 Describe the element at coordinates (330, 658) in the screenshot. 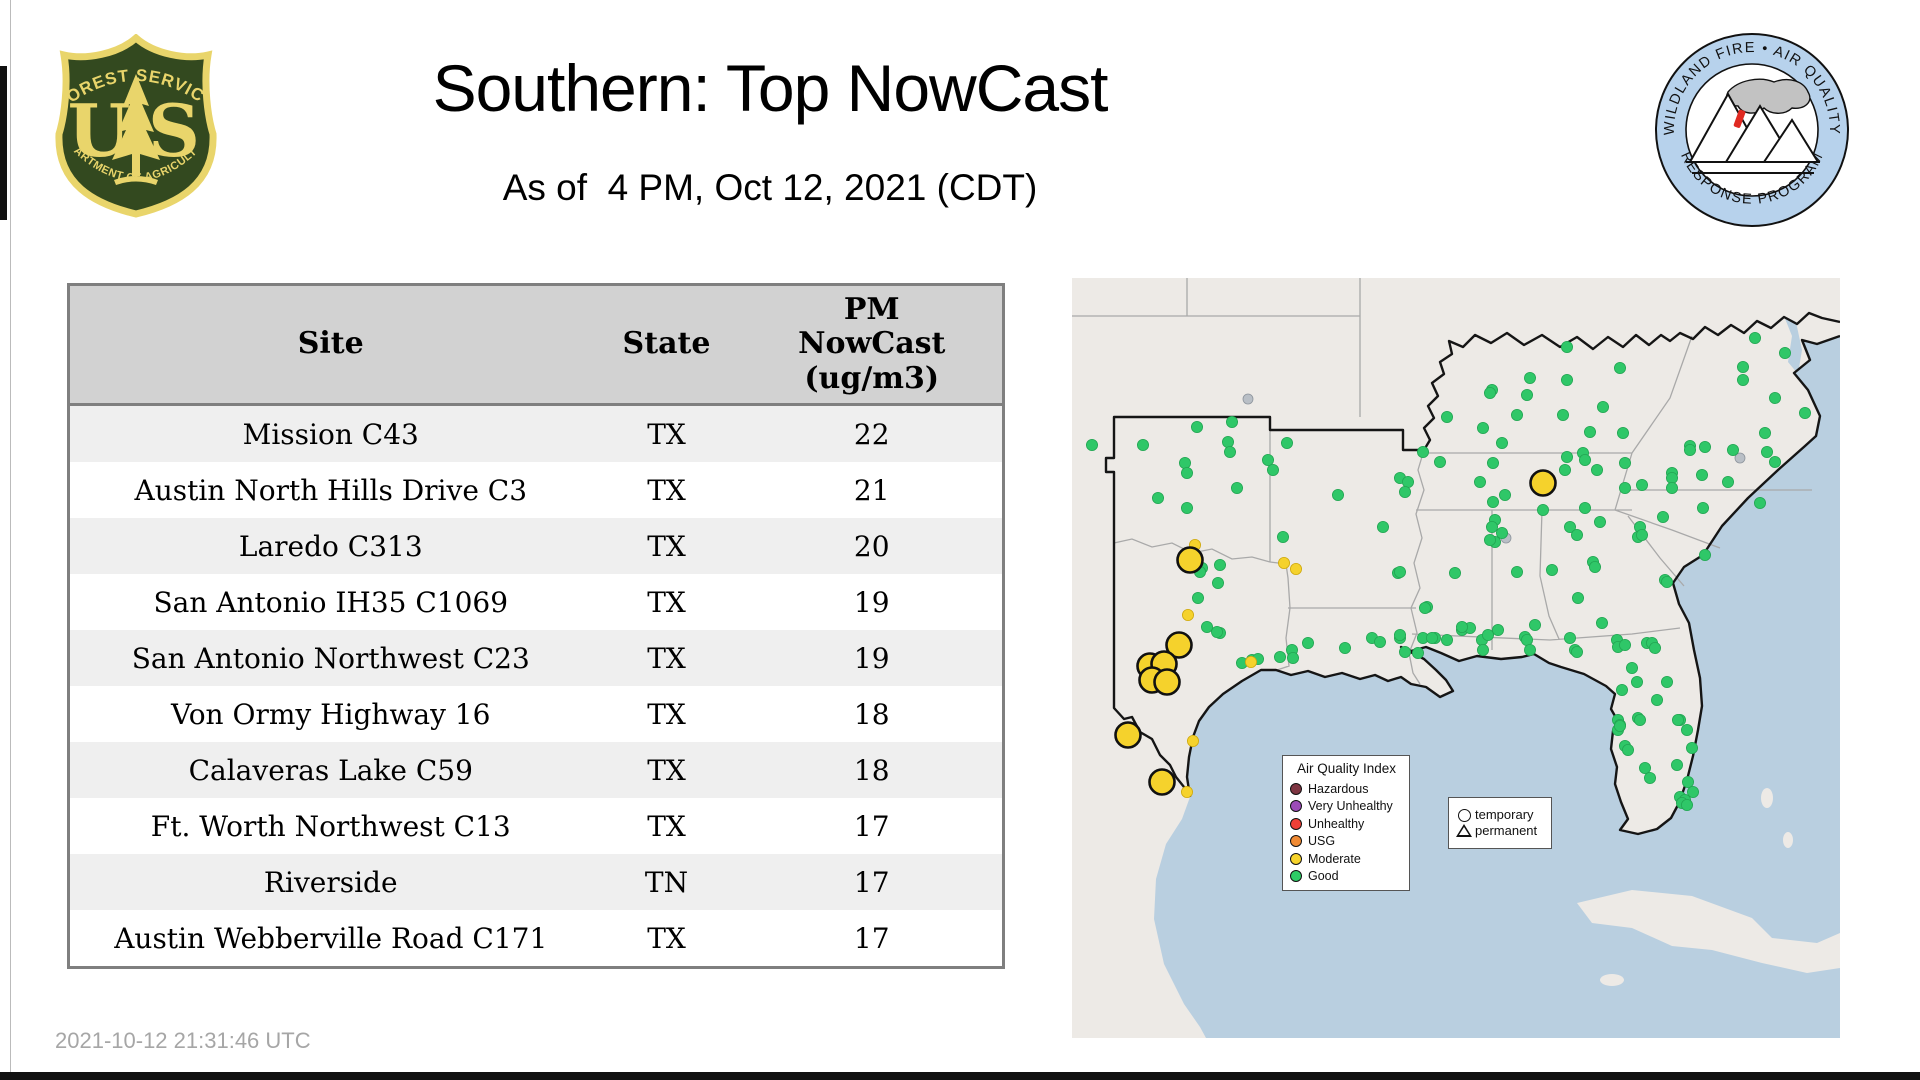

I see `site-cell: San Antonio Northwest C23` at that location.